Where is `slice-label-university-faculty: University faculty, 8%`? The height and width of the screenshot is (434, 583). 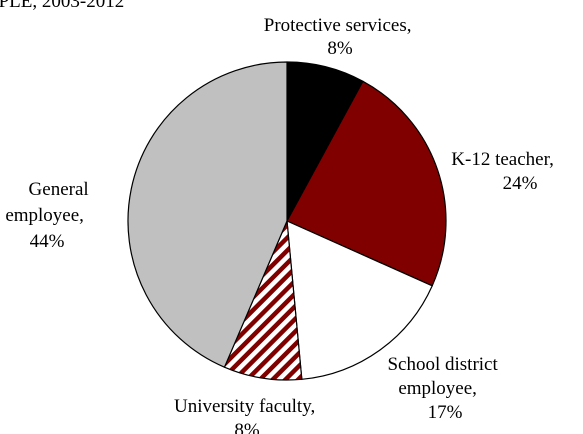
slice-label-university-faculty: University faculty, 8% is located at coordinates (247, 415).